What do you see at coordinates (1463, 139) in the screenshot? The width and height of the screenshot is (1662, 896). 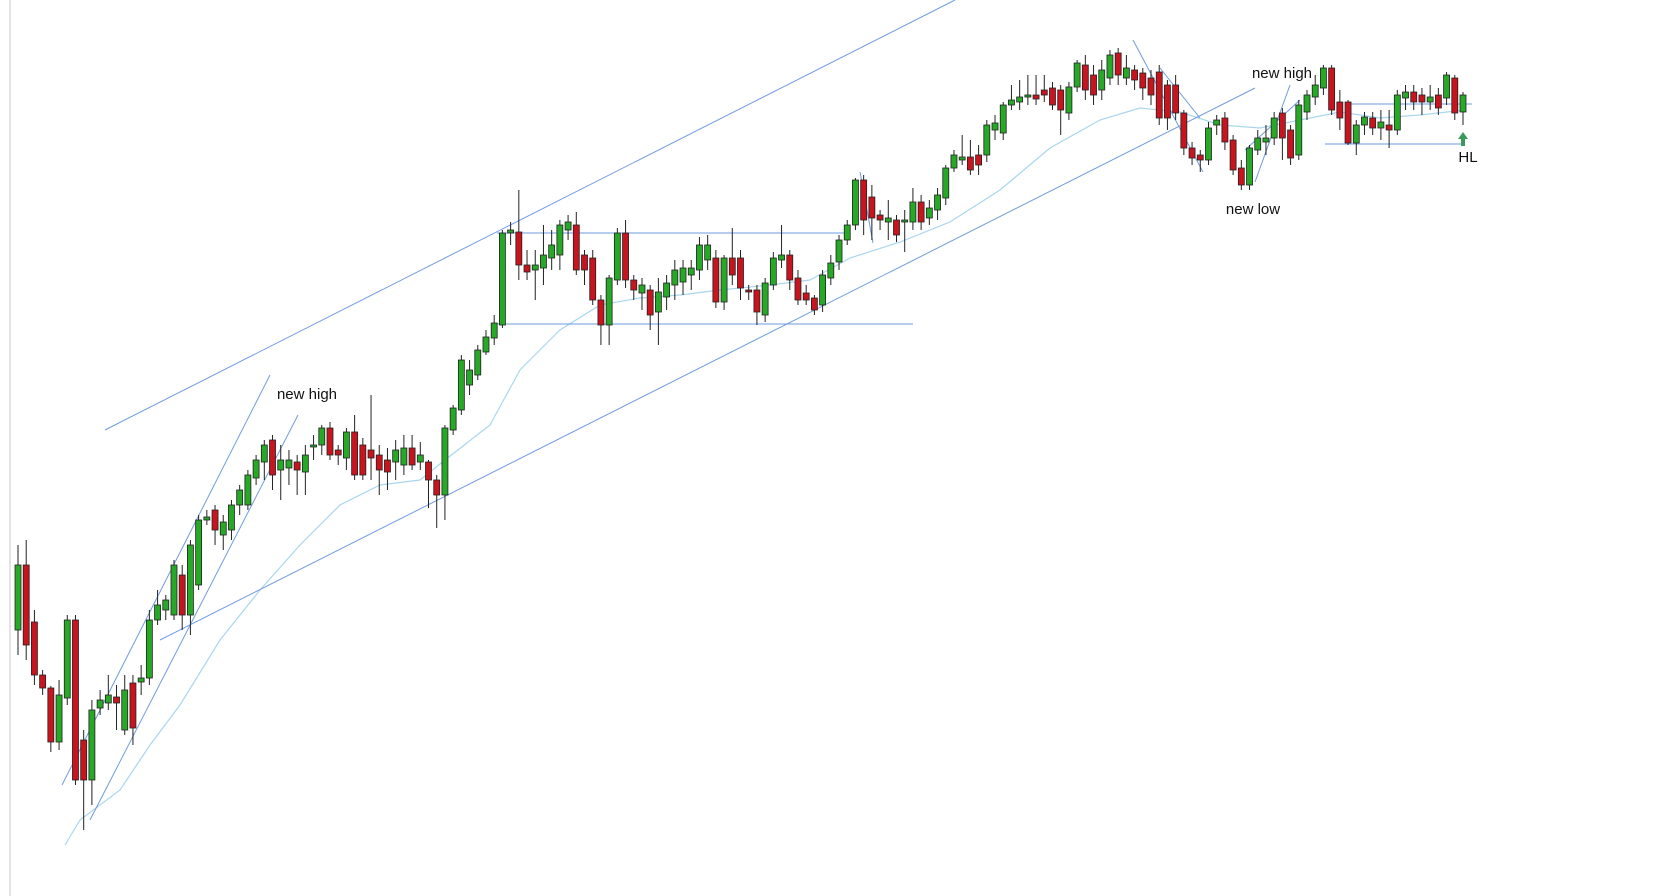 I see `up-arrow` at bounding box center [1463, 139].